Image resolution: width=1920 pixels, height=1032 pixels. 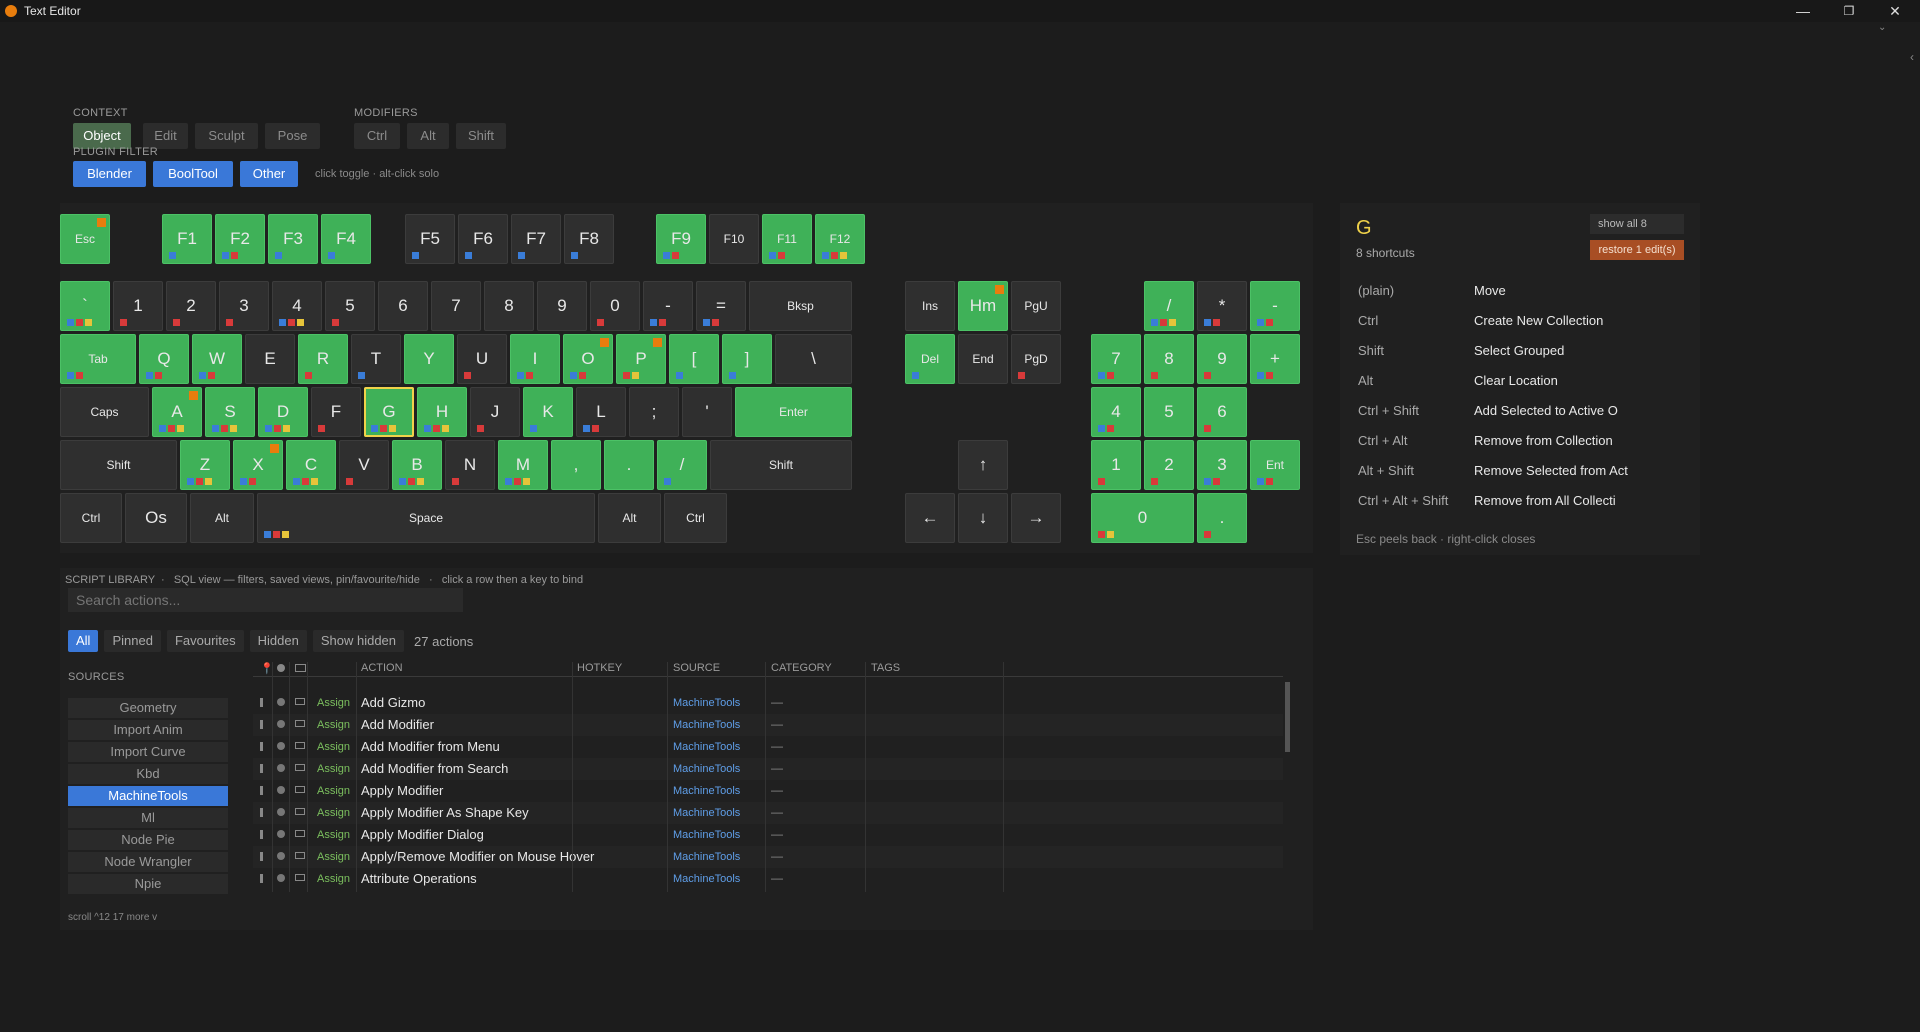 I want to click on key-0-key: 0, so click(x=615, y=306).